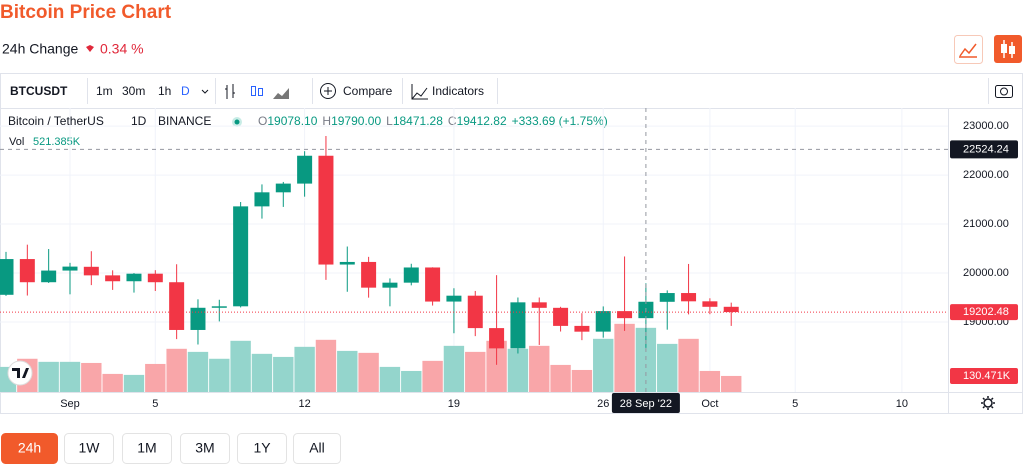 This screenshot has width=1024, height=465. I want to click on y-tick-label: 20000.00, so click(986, 273).